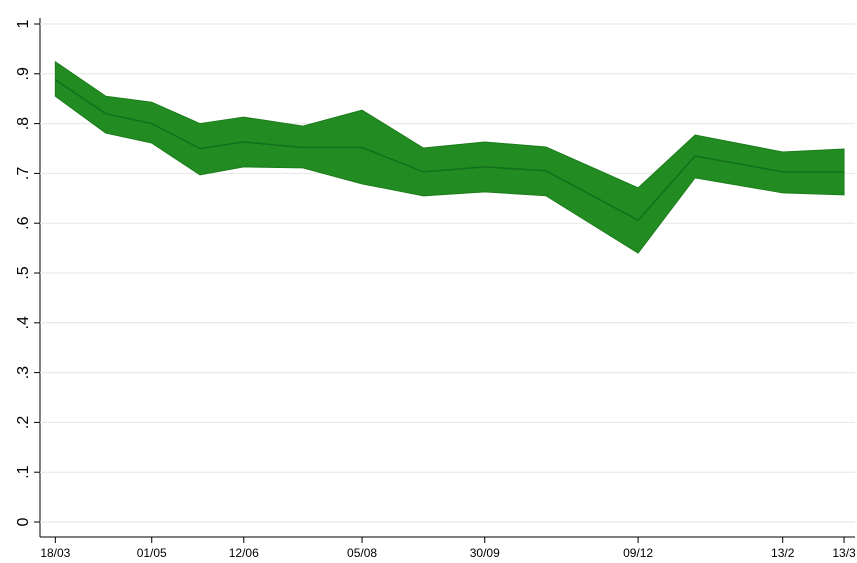  What do you see at coordinates (23, 272) in the screenshot?
I see `y-tick-label: .5` at bounding box center [23, 272].